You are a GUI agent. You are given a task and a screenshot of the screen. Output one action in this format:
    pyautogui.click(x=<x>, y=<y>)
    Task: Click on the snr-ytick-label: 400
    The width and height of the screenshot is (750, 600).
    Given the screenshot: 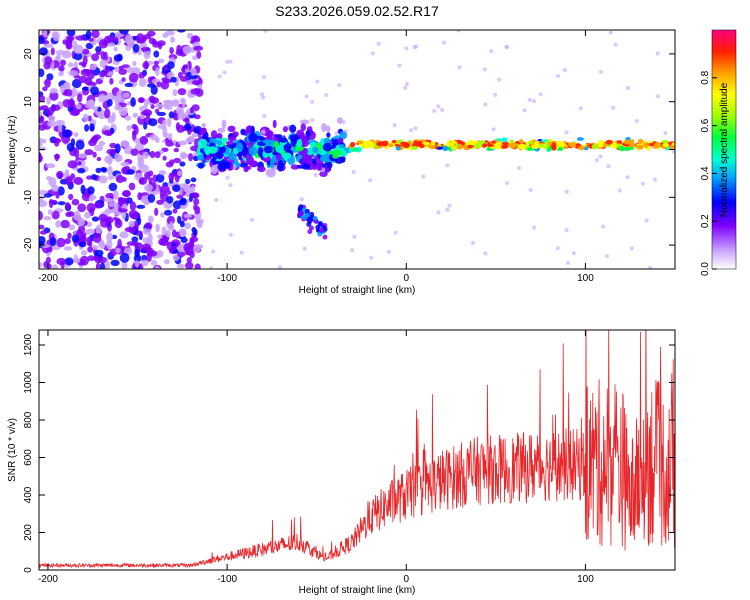 What is the action you would take?
    pyautogui.click(x=28, y=494)
    